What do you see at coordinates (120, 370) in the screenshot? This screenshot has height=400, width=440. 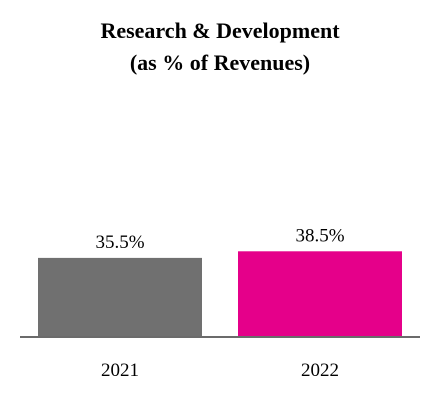 I see `category-label-2021: 2021` at bounding box center [120, 370].